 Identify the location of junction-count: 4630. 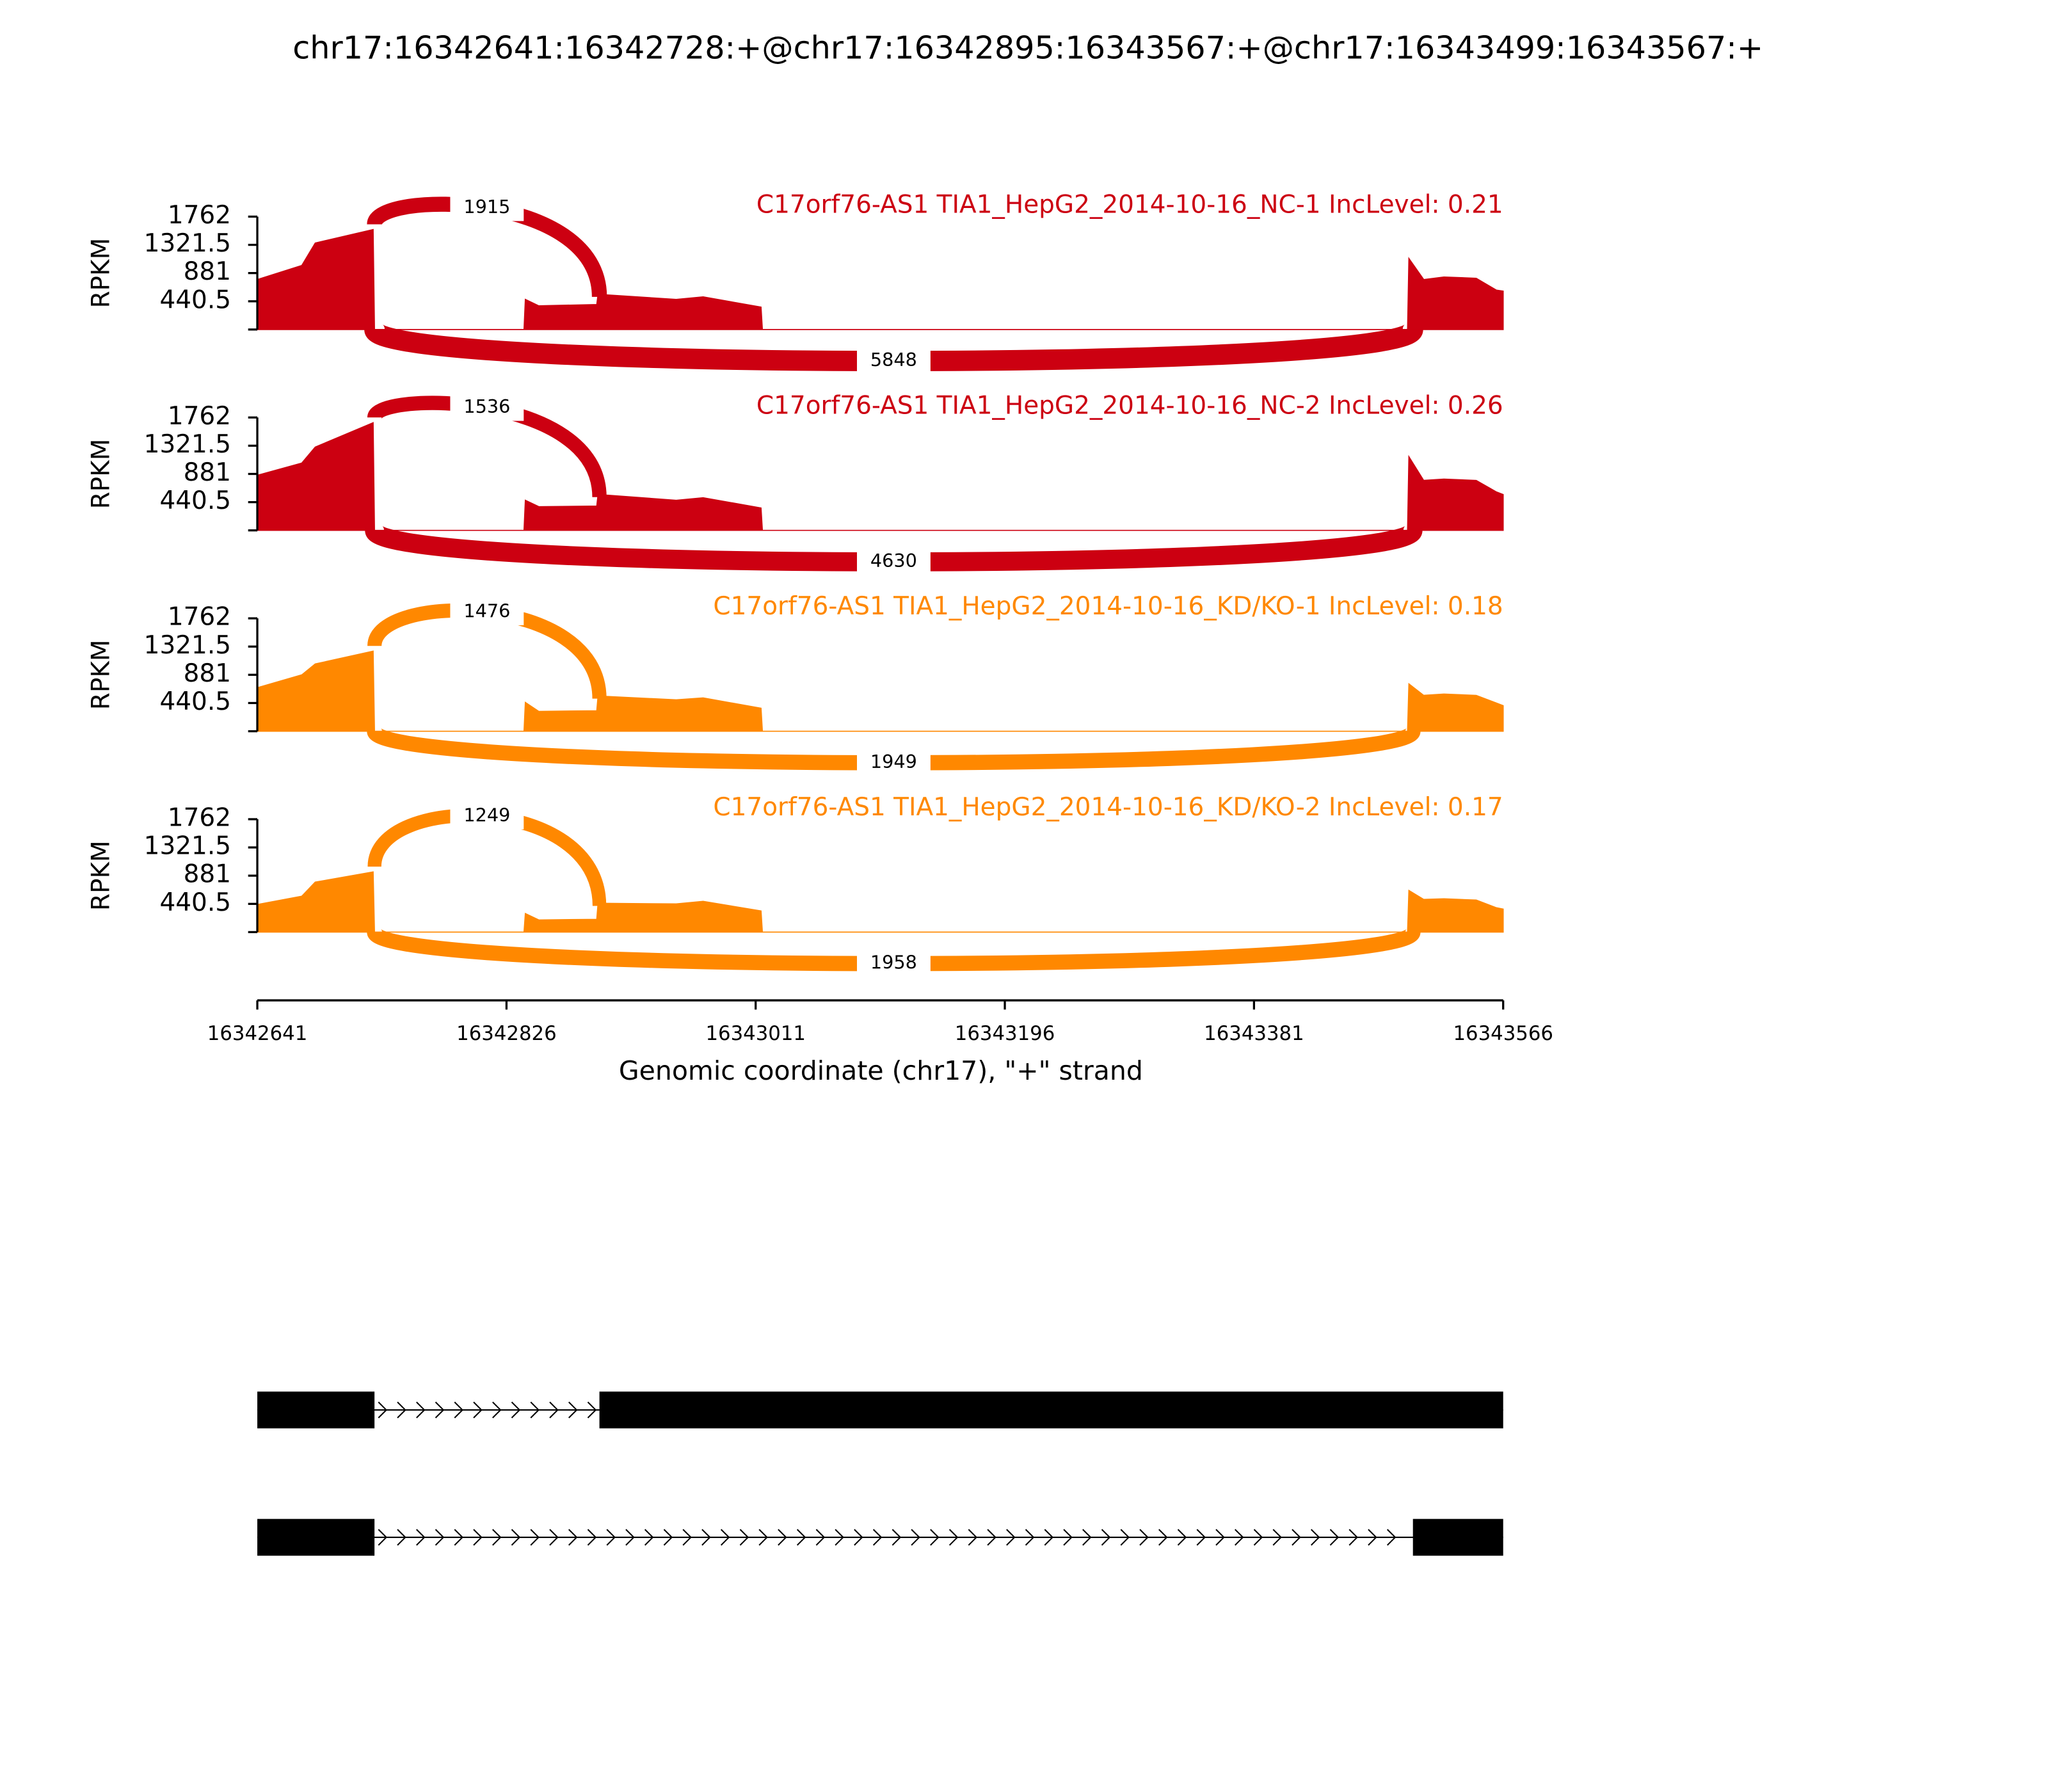
(893, 561).